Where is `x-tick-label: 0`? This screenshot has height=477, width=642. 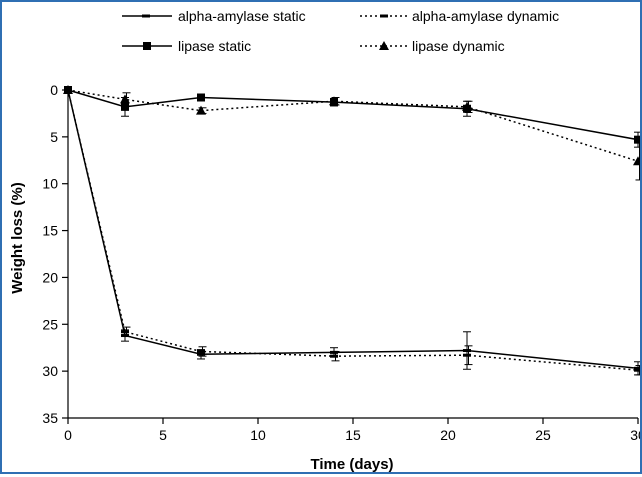
x-tick-label: 0 is located at coordinates (68, 435).